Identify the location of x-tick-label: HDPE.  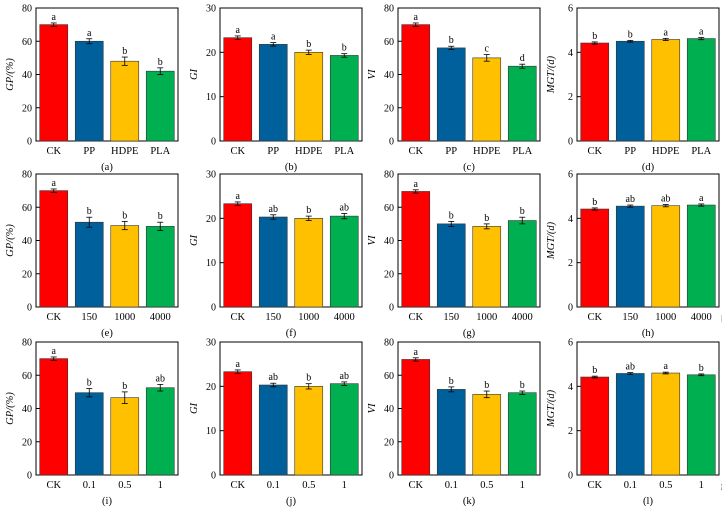
(308, 151).